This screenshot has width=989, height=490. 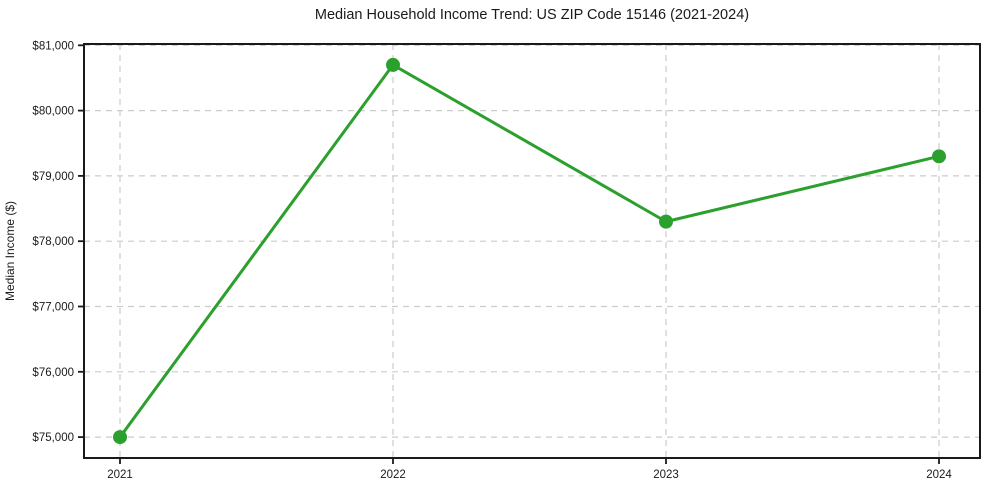 What do you see at coordinates (53, 242) in the screenshot?
I see `y-tick-label: $78,000` at bounding box center [53, 242].